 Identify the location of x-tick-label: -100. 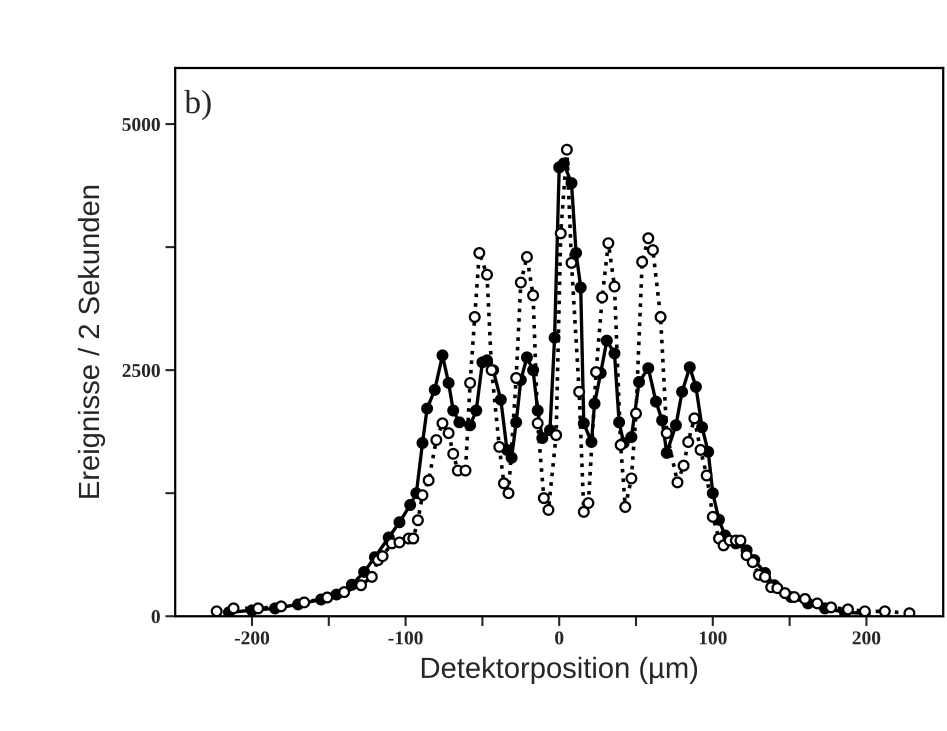
(405, 637).